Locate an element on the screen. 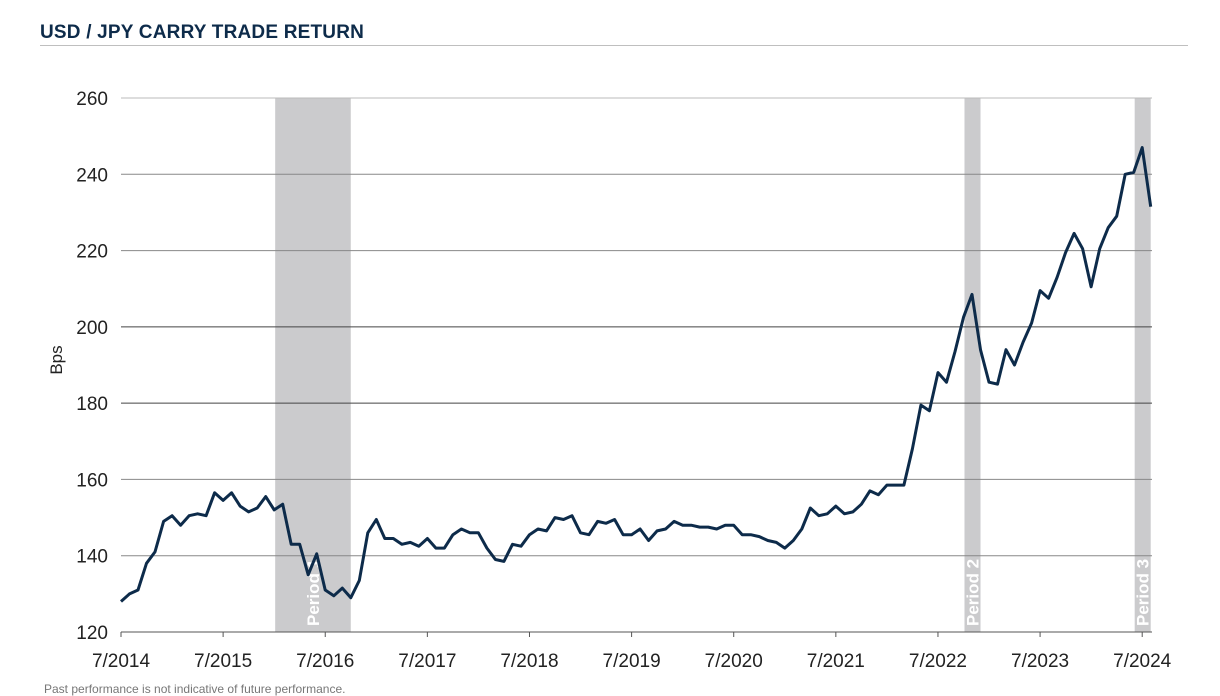 The image size is (1220, 696). x-tick-label: 7/2024 is located at coordinates (1142, 661).